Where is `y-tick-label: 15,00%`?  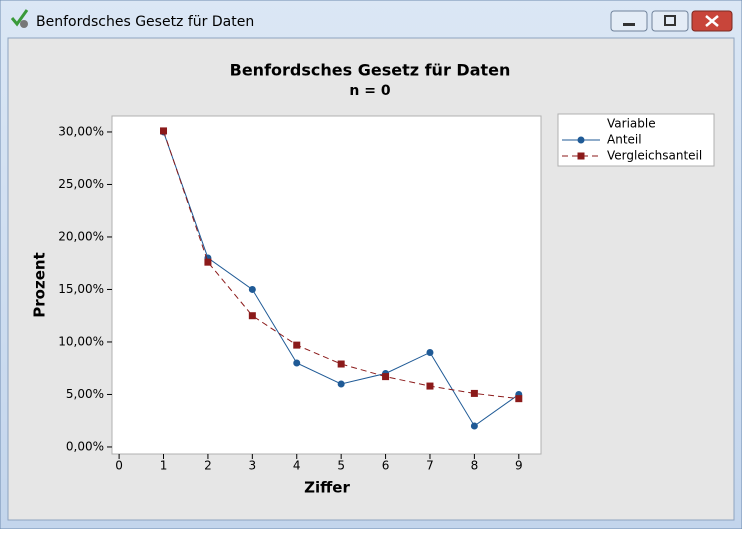 y-tick-label: 15,00% is located at coordinates (81, 289).